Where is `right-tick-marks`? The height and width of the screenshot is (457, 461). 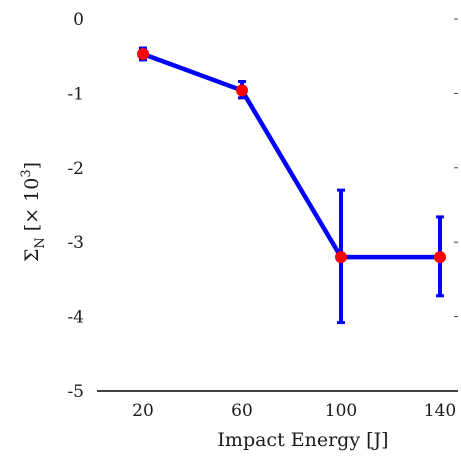 right-tick-marks is located at coordinates (456, 168).